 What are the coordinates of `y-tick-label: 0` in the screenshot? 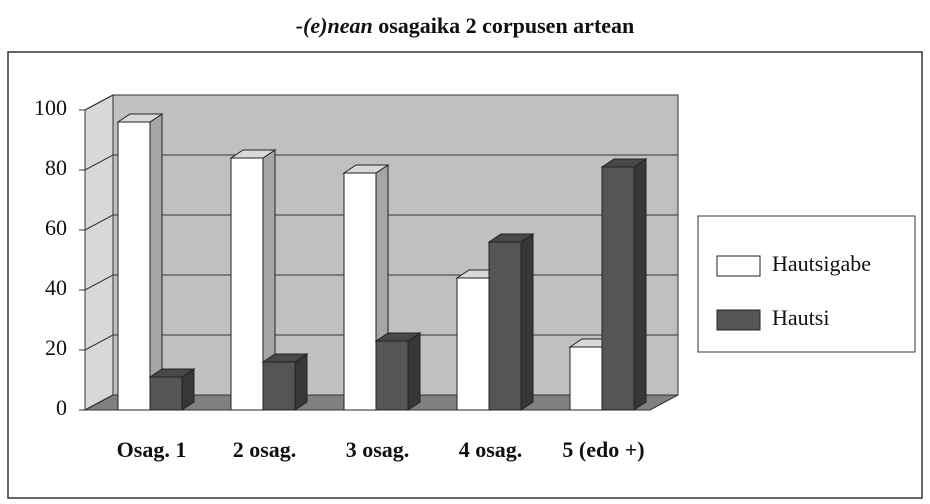 It's located at (61, 407).